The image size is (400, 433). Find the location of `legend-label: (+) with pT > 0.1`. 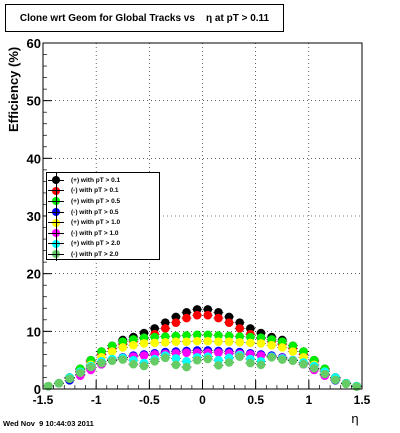

legend-label: (+) with pT > 0.1 is located at coordinates (96, 180).